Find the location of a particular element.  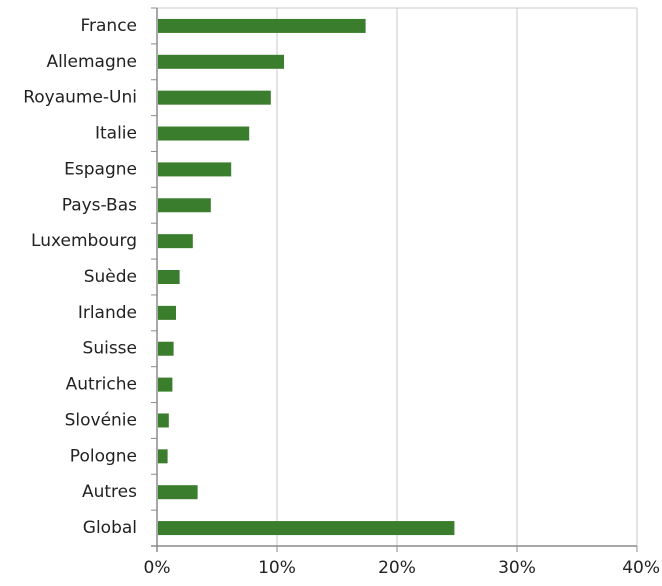

category-label: Suède is located at coordinates (110, 277).